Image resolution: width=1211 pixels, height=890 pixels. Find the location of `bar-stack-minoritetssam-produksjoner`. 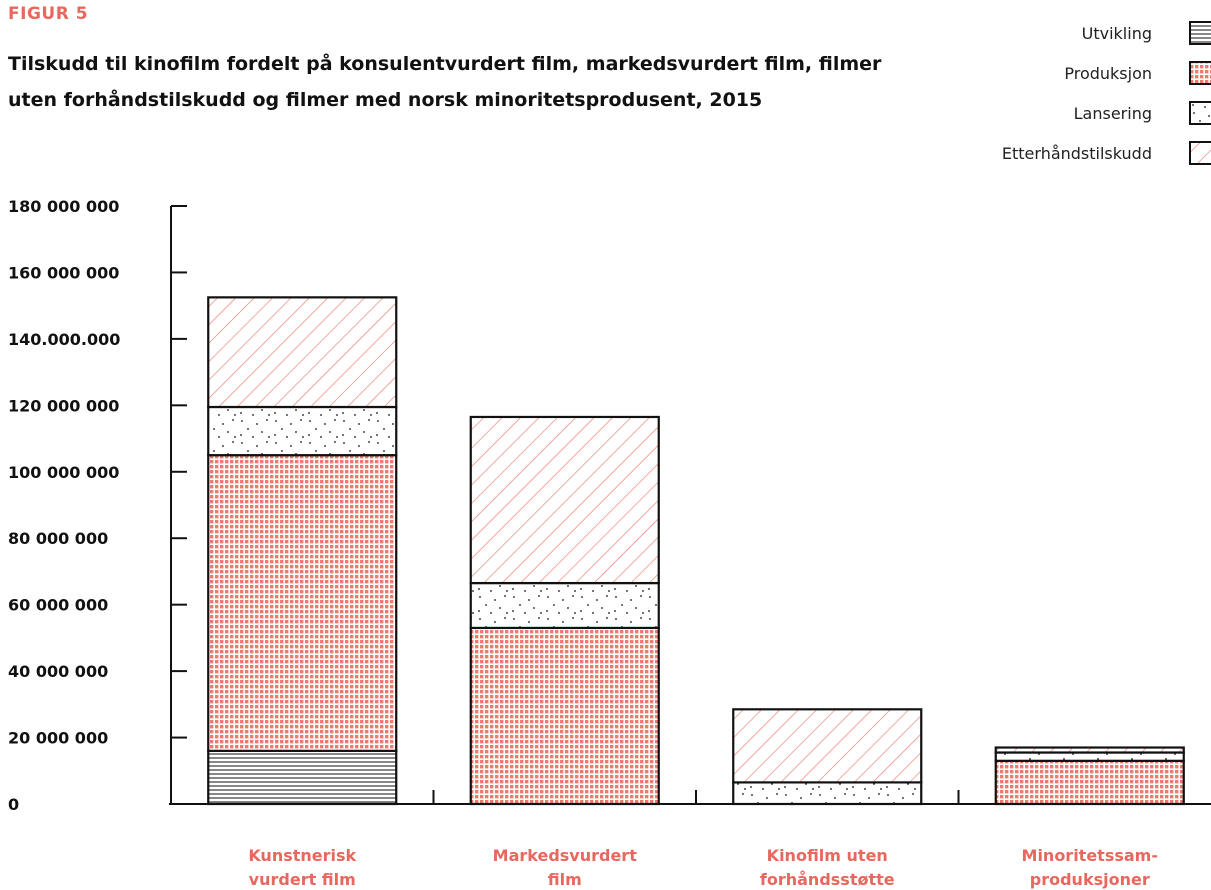

bar-stack-minoritetssam-produksjoner is located at coordinates (1089, 776).